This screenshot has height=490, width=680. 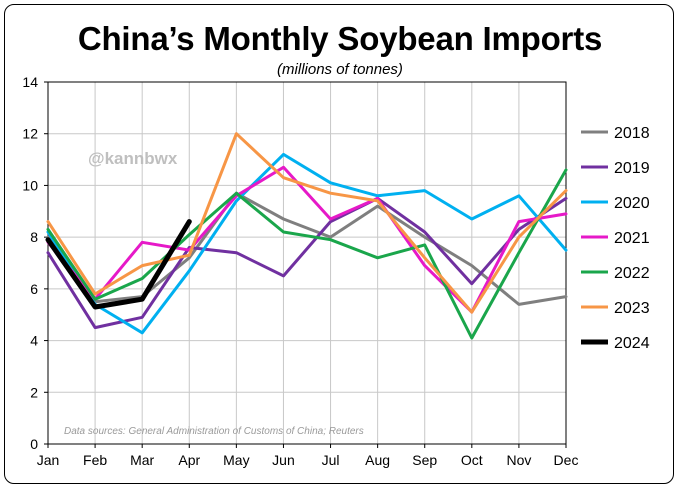 I want to click on x-tick-label: Aug, so click(x=377, y=460).